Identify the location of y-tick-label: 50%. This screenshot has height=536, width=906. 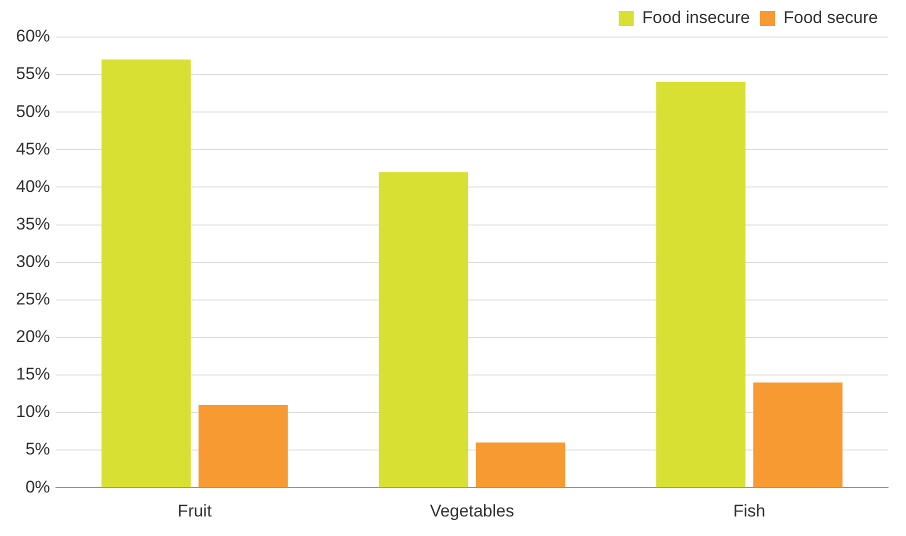
(33, 111).